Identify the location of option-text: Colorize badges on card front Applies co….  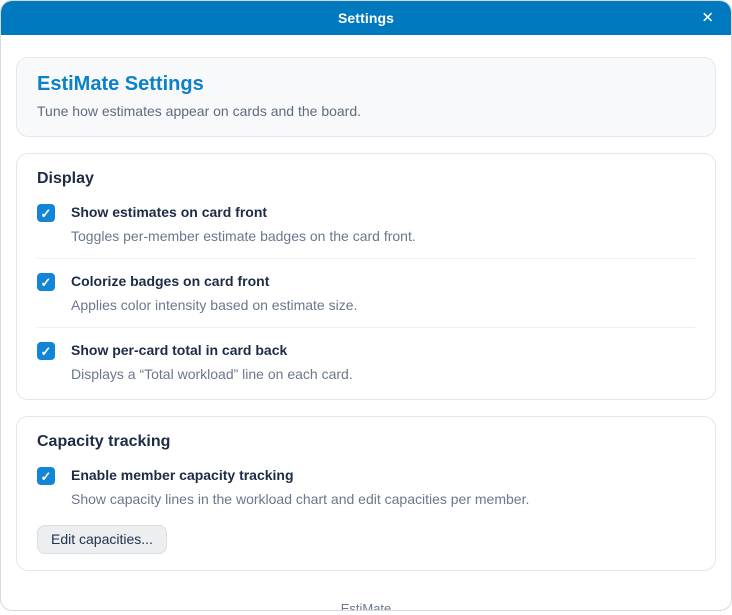
(214, 293).